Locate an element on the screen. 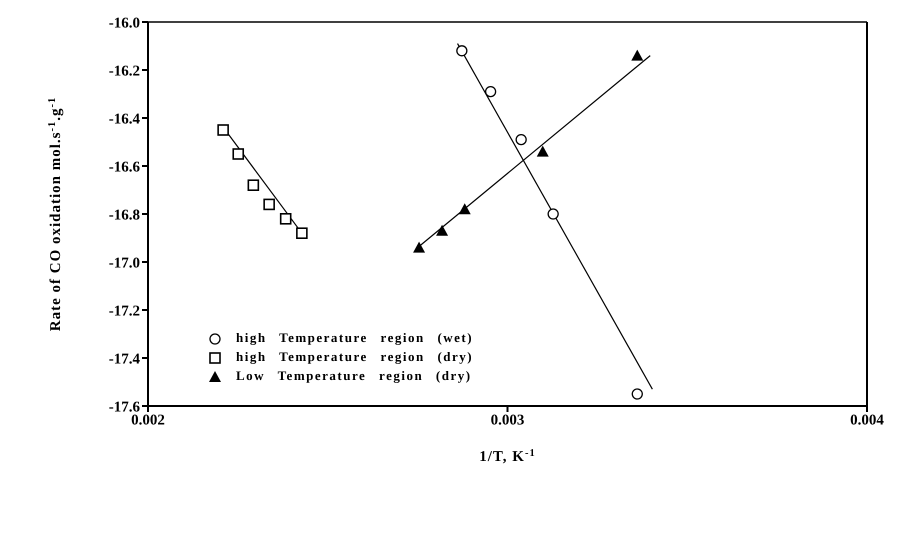  x-tick-label: 0.004 is located at coordinates (867, 420).